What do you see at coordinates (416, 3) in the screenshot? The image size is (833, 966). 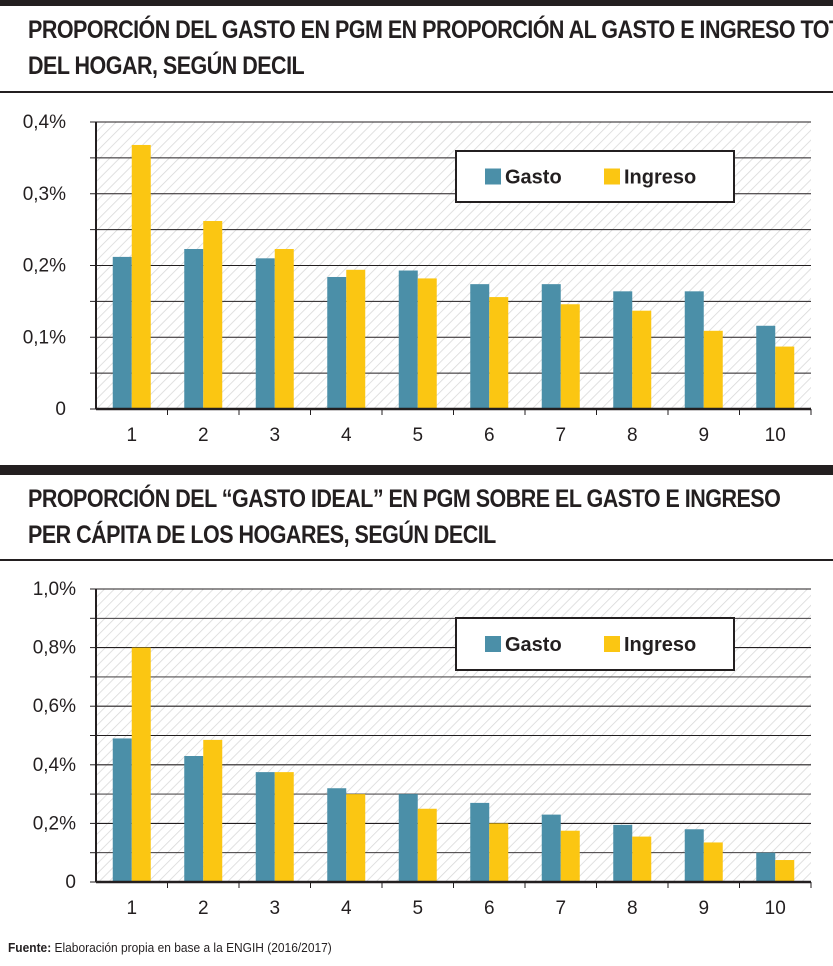 I see `top-bar` at bounding box center [416, 3].